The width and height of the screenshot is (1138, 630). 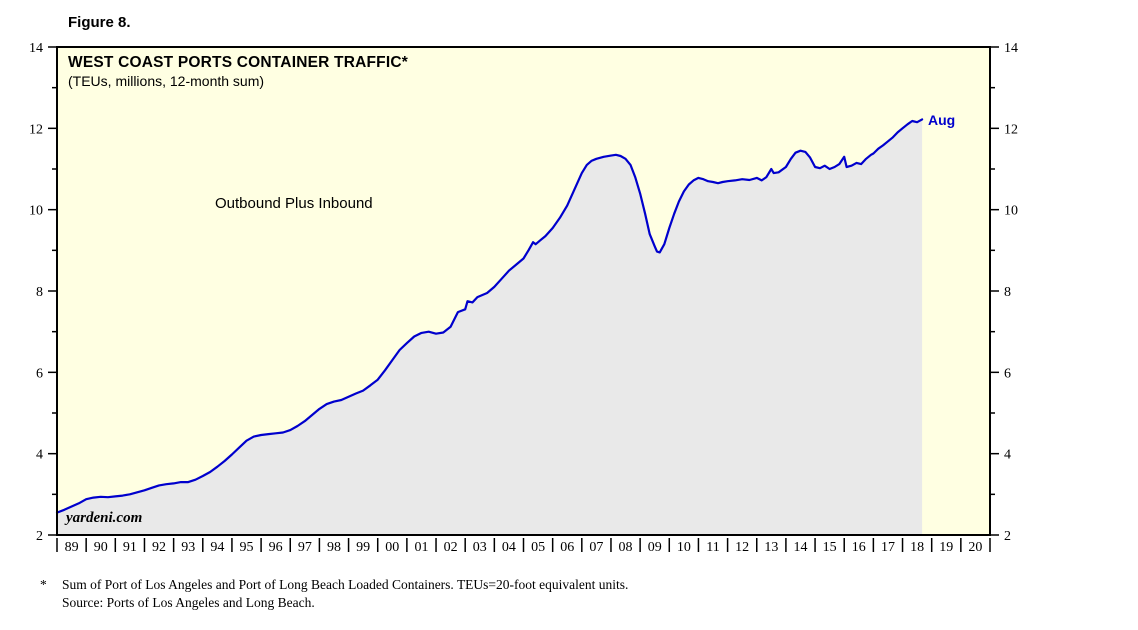 I want to click on x-tick-label: 94, so click(x=217, y=547).